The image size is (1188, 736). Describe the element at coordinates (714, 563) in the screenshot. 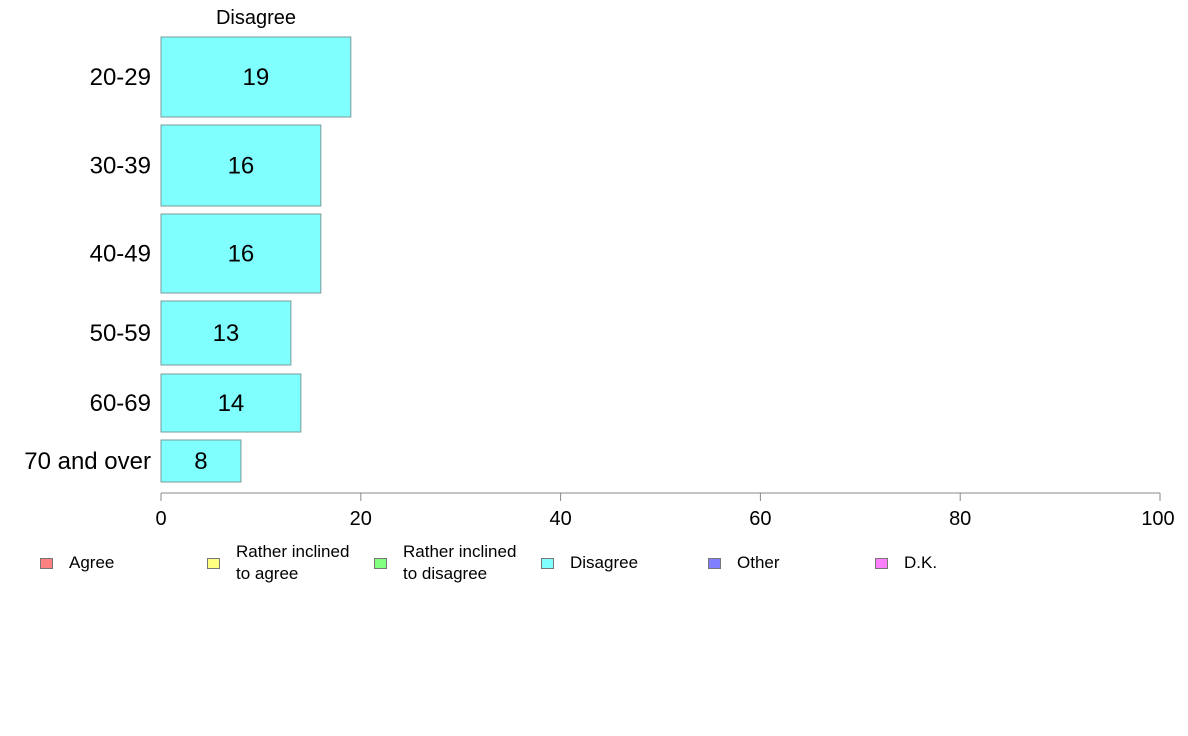

I see `legend-swatch-other` at that location.